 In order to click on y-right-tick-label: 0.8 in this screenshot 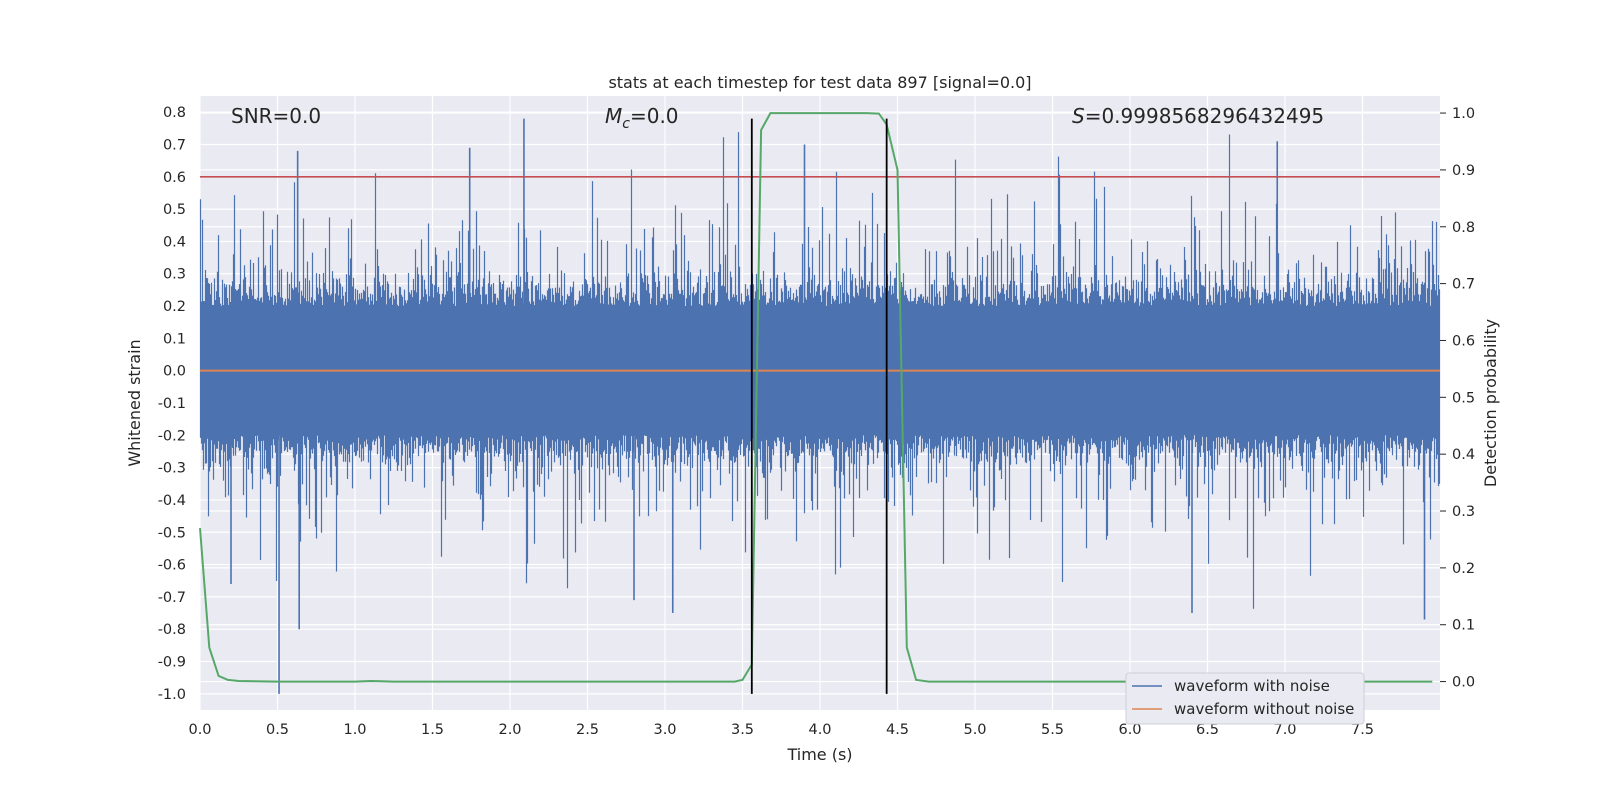, I will do `click(1463, 228)`.